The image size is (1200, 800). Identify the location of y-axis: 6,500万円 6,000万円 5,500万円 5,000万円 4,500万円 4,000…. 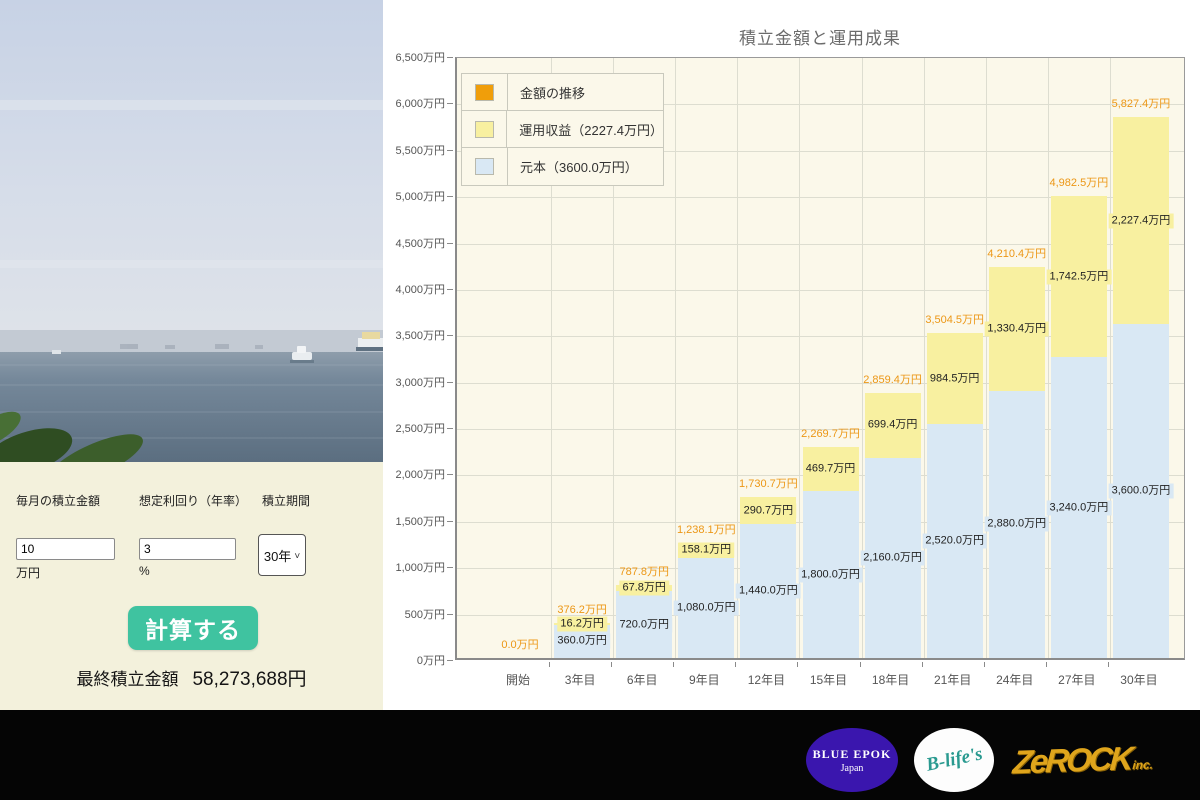
(418, 359).